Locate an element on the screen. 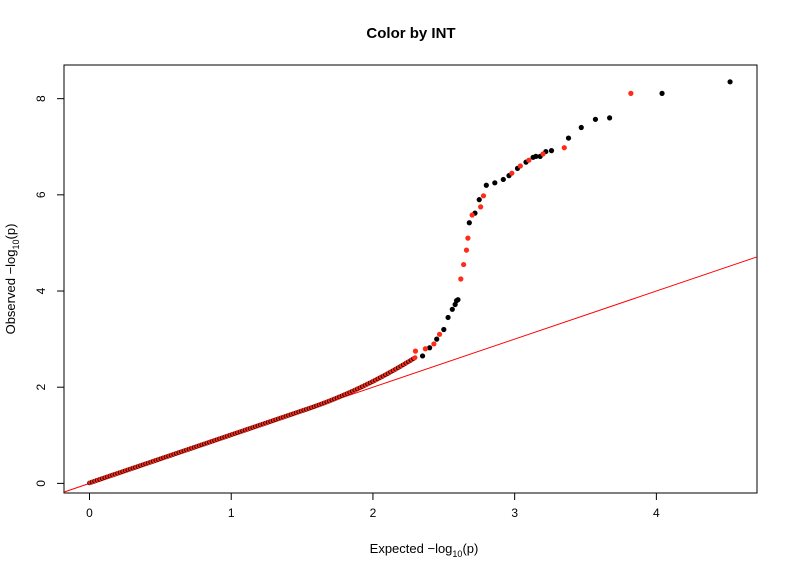  x-axis: 0 1 2 3 4 is located at coordinates (373, 506).